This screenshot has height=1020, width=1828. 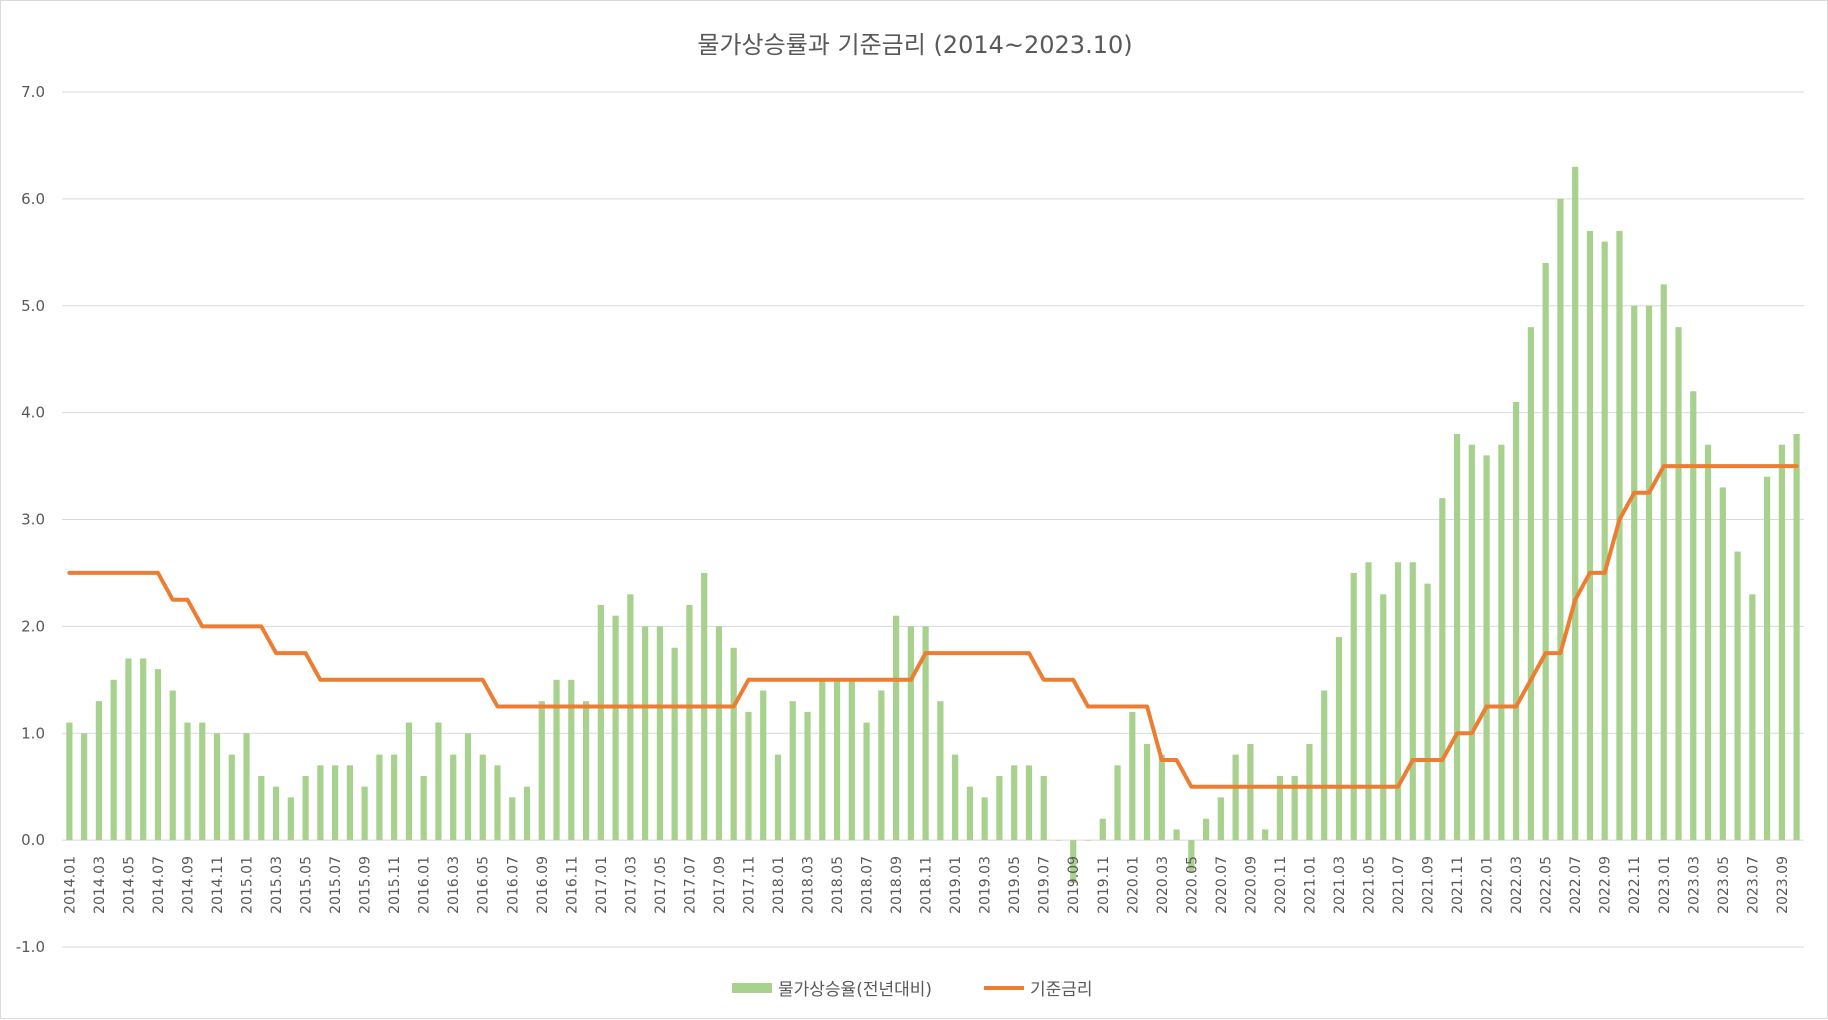 I want to click on x-tick-label: 2014.05, so click(x=129, y=885).